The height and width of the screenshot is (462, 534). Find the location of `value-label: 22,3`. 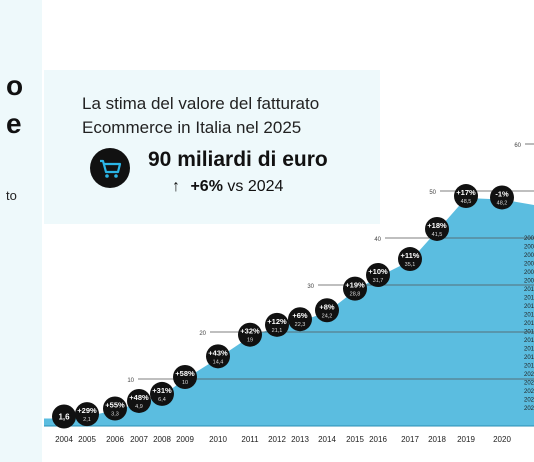

value-label: 22,3 is located at coordinates (300, 325).